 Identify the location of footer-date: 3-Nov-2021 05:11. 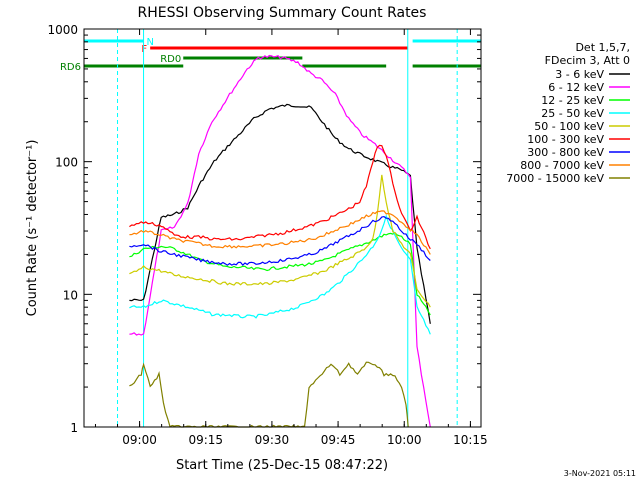
(600, 473).